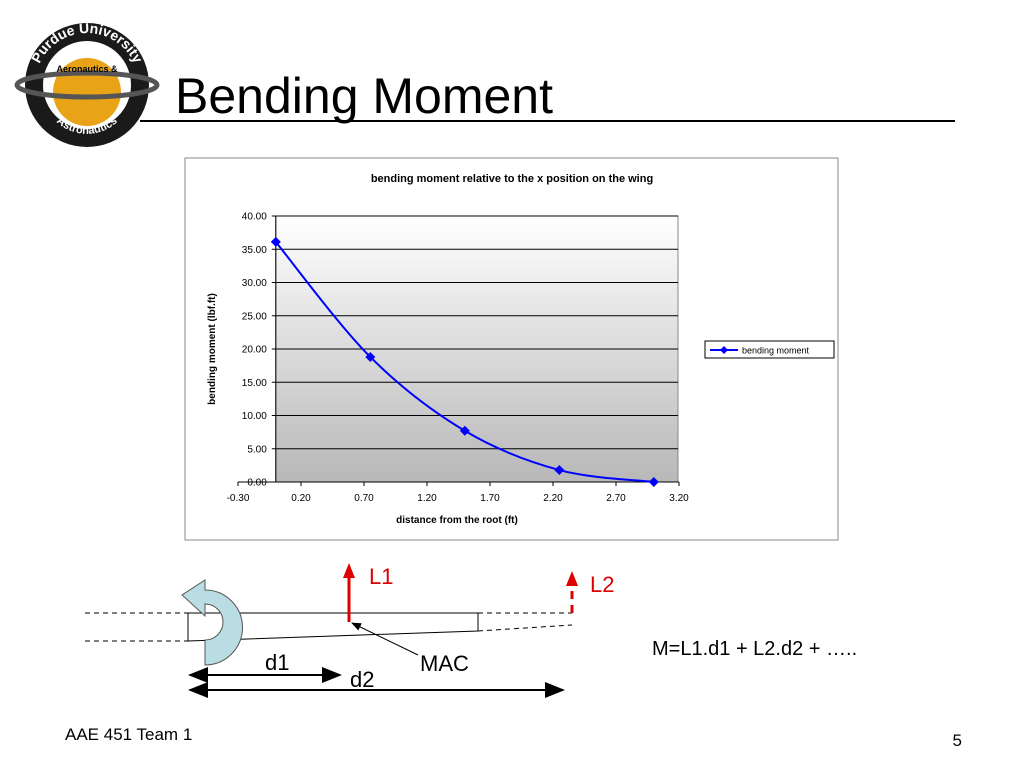 This screenshot has width=1024, height=768. Describe the element at coordinates (490, 498) in the screenshot. I see `x-tick-label: 1.70` at that location.